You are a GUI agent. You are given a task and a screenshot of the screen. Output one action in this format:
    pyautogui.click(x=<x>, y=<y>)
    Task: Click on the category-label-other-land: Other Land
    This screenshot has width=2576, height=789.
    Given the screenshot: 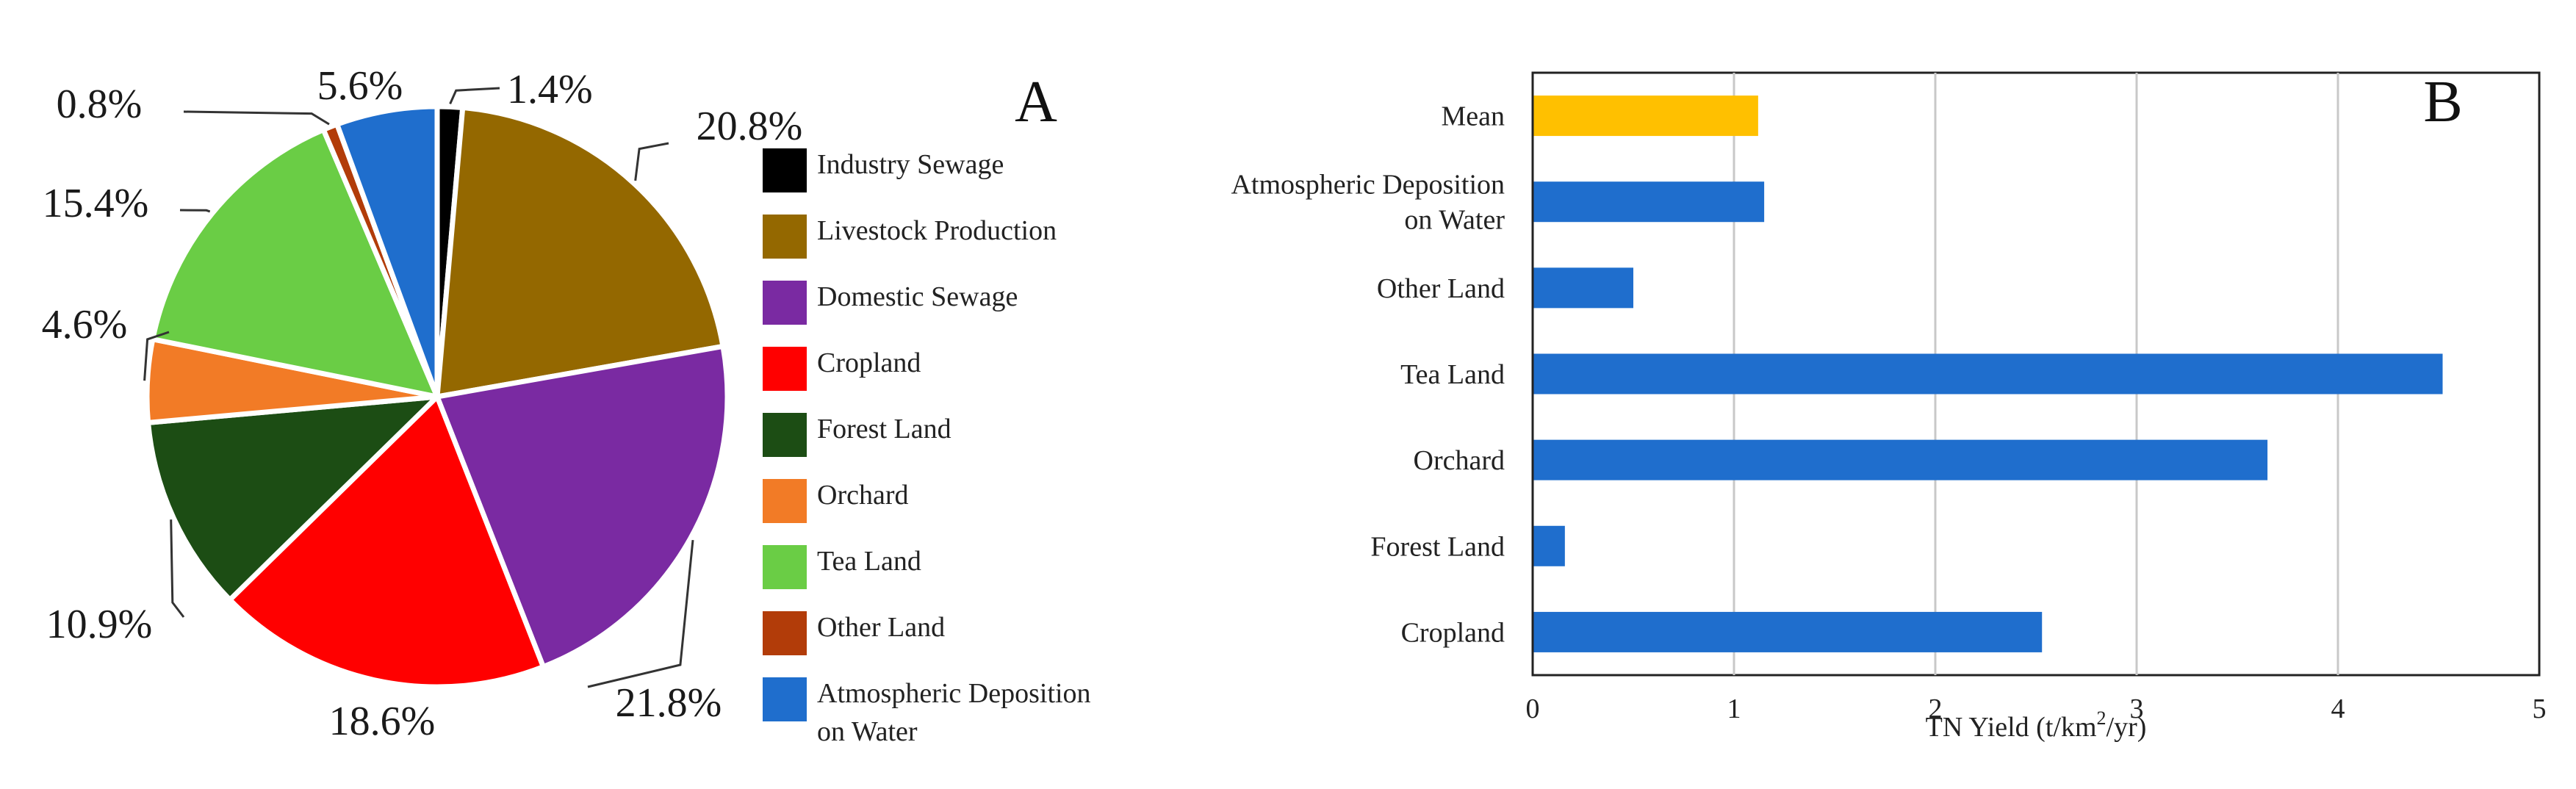 What is the action you would take?
    pyautogui.click(x=1441, y=288)
    